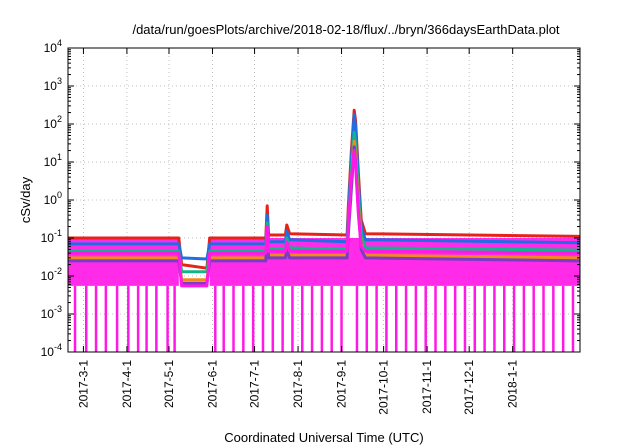 Image resolution: width=640 pixels, height=448 pixels. What do you see at coordinates (298, 384) in the screenshot?
I see `x-tick-label: 2017-8-1` at bounding box center [298, 384].